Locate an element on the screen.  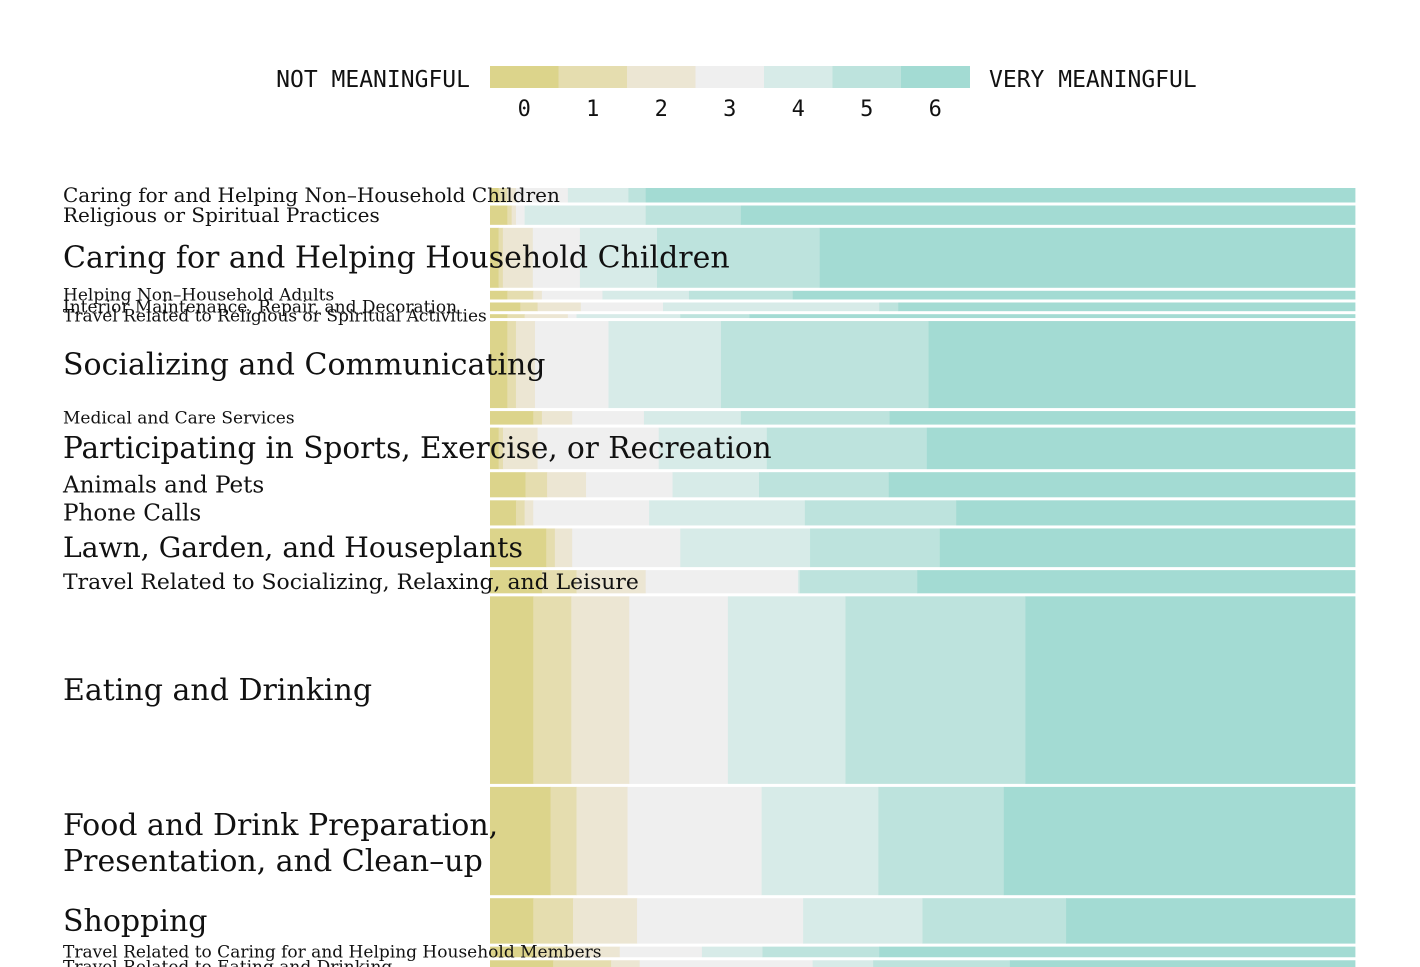
row-label: Helping Non–Household Adults is located at coordinates (198, 296).